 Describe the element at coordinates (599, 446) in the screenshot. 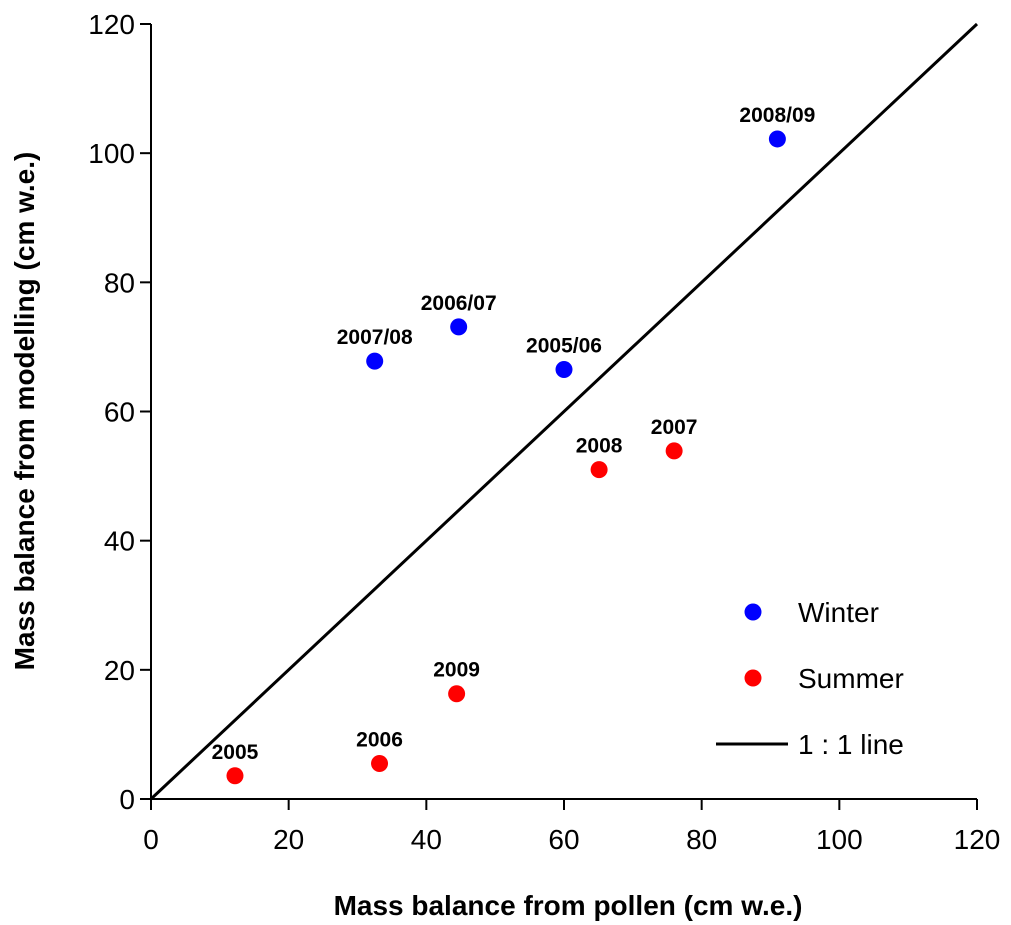

I see `point-label: 2008` at that location.